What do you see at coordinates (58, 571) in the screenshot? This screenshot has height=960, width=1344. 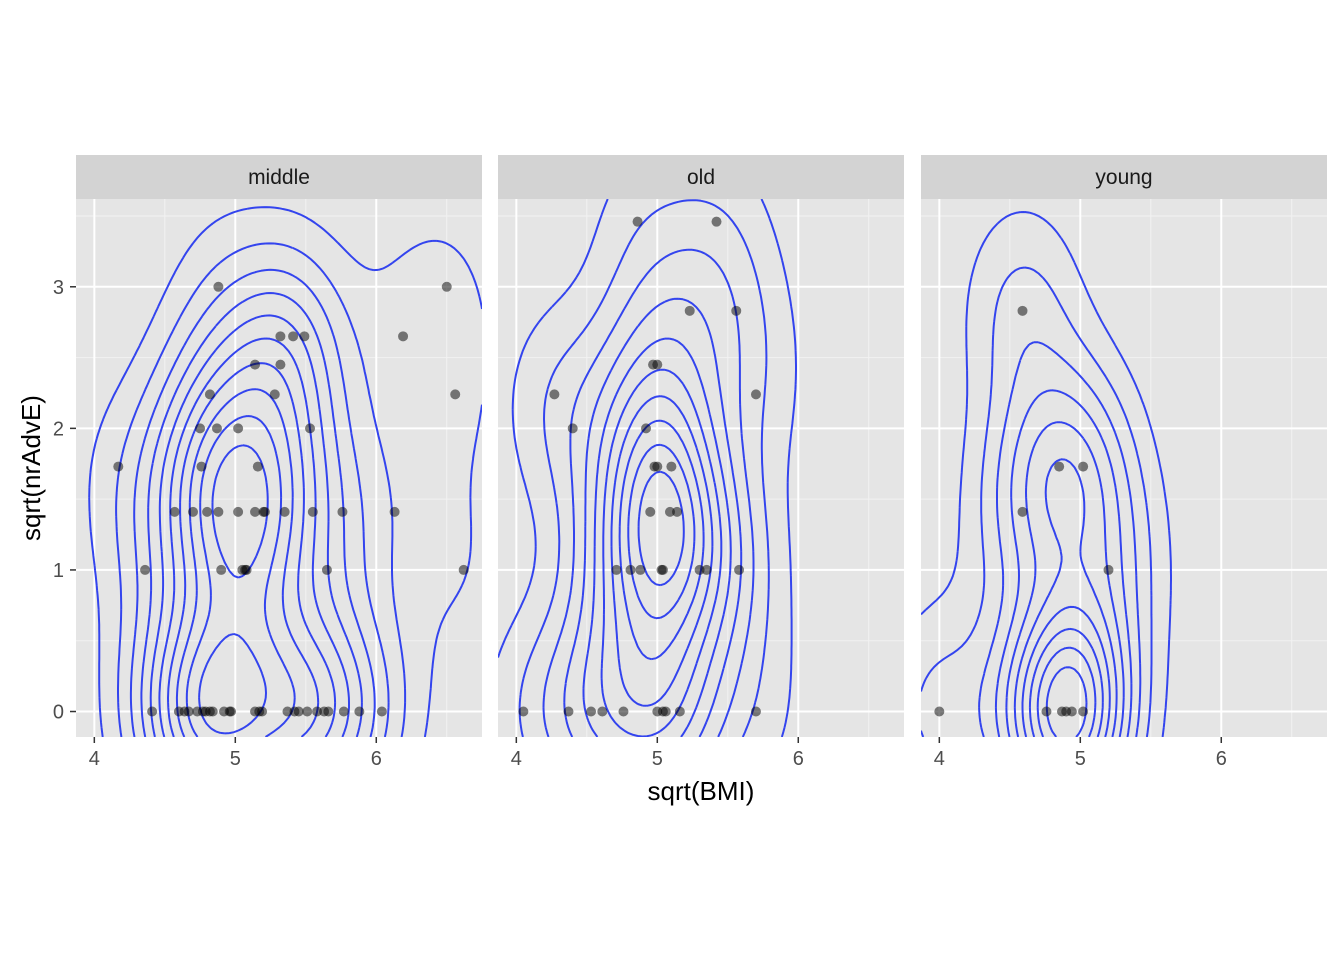 I see `y-tick-label: 1` at bounding box center [58, 571].